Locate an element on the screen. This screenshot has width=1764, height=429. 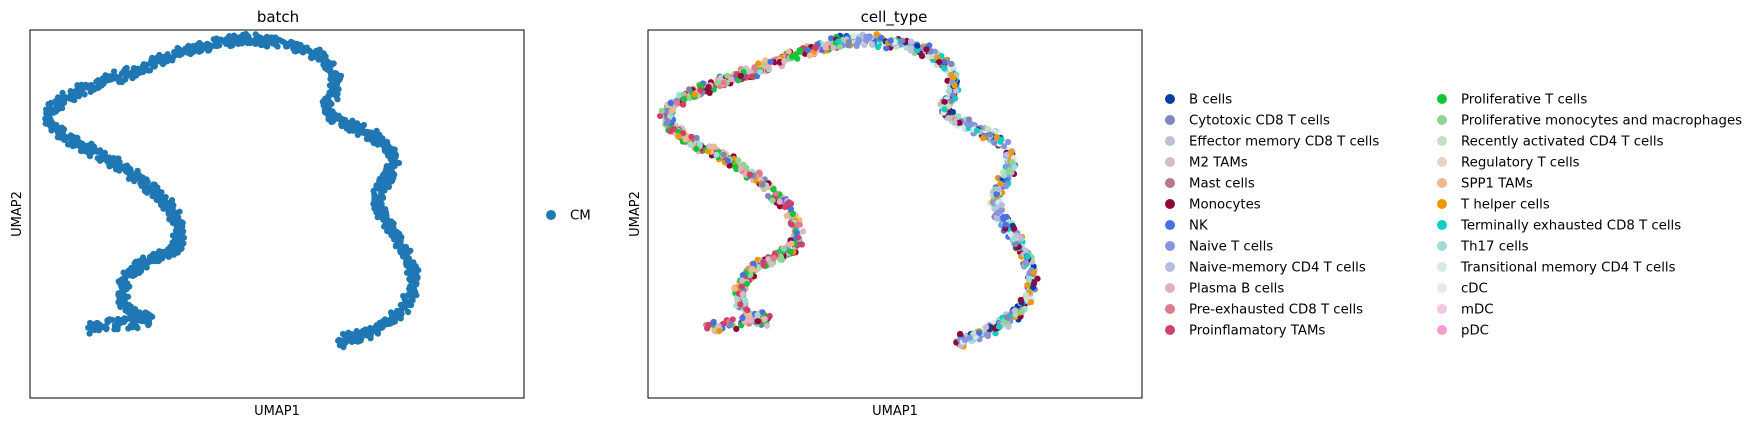
legend-label: Monocytes is located at coordinates (1225, 205).